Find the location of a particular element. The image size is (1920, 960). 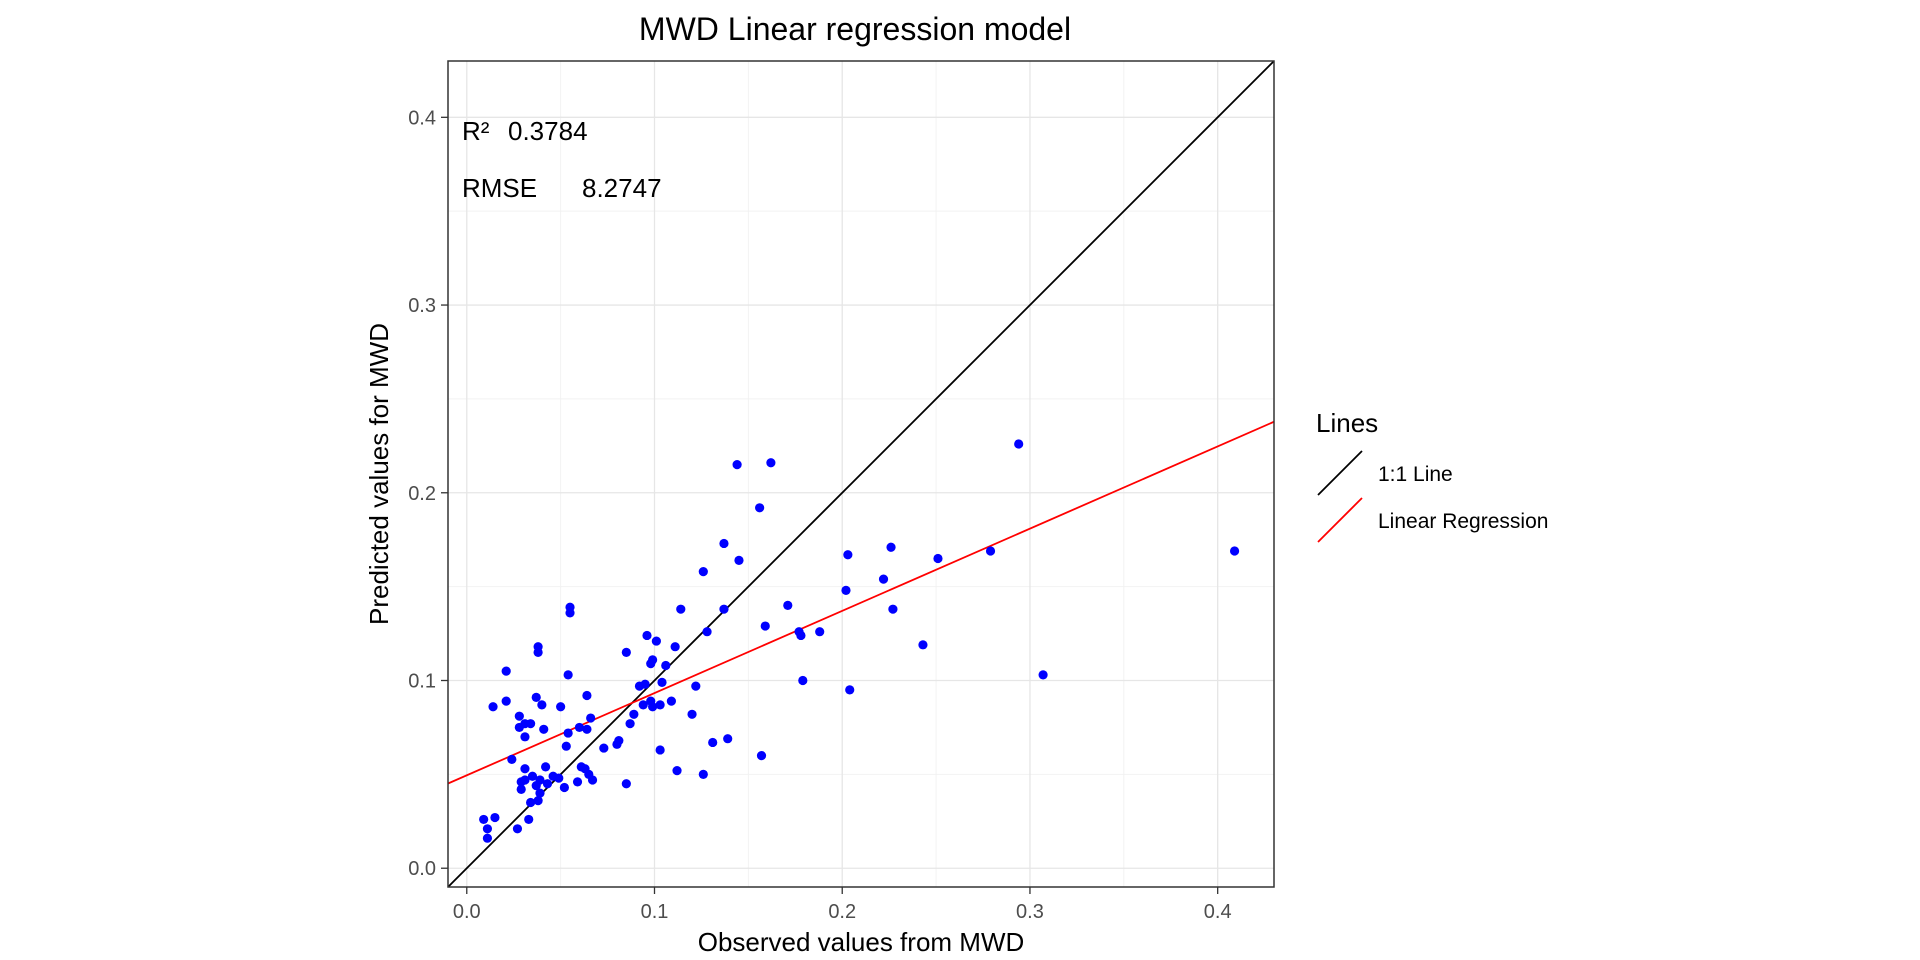

x-axis: 0.0 0.1 0.2 0.3 0.4 is located at coordinates (842, 905).